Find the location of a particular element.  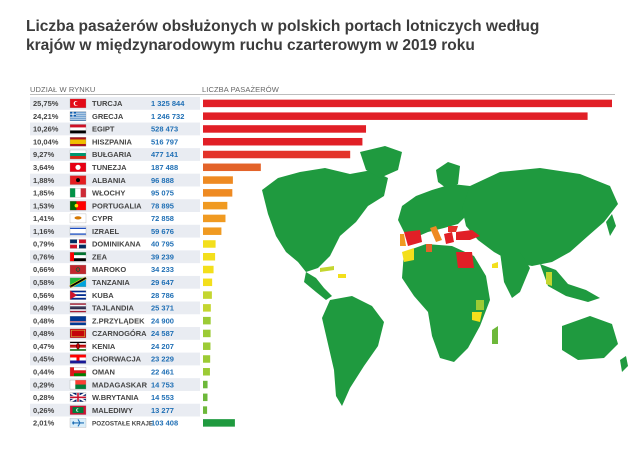

country-label: POZOSTAŁE KRAJE is located at coordinates (122, 424).